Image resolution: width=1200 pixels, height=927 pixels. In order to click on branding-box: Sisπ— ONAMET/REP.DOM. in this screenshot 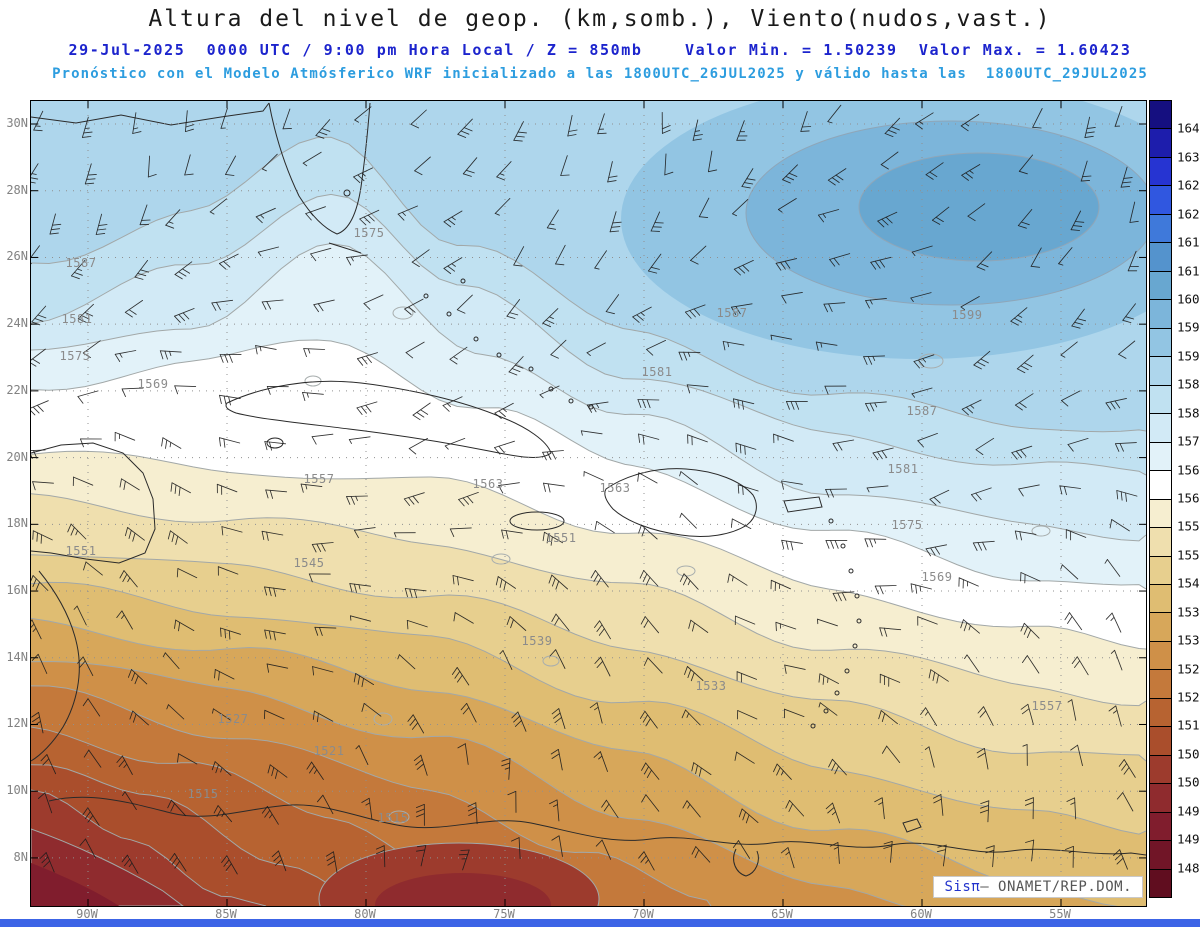, I will do `click(1038, 887)`.